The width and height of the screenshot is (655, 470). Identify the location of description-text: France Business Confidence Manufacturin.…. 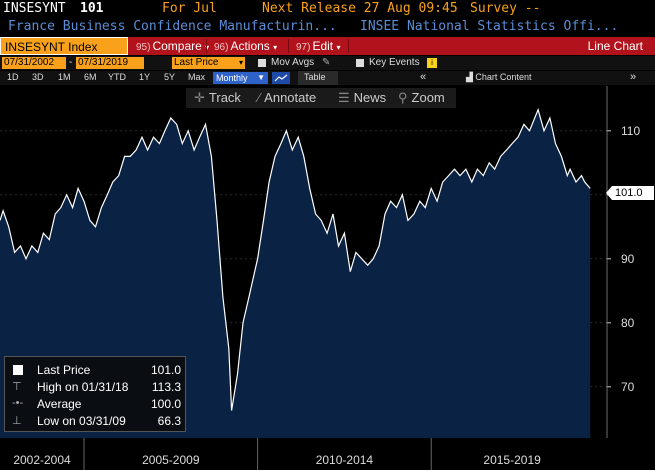
(172, 26).